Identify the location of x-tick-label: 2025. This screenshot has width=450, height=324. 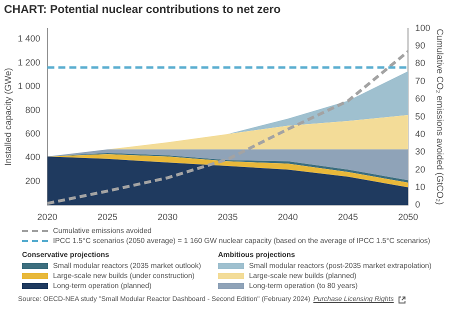
(107, 217).